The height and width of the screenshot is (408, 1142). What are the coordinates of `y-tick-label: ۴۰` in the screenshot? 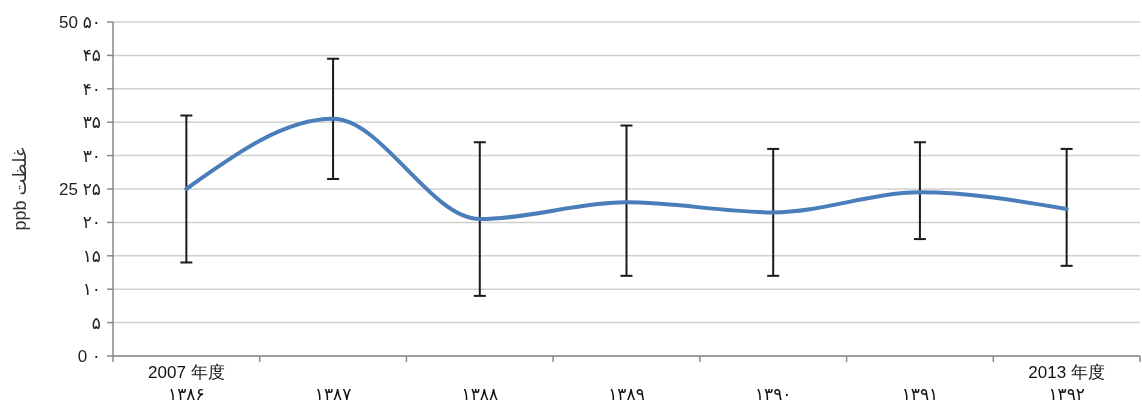 It's located at (91, 89).